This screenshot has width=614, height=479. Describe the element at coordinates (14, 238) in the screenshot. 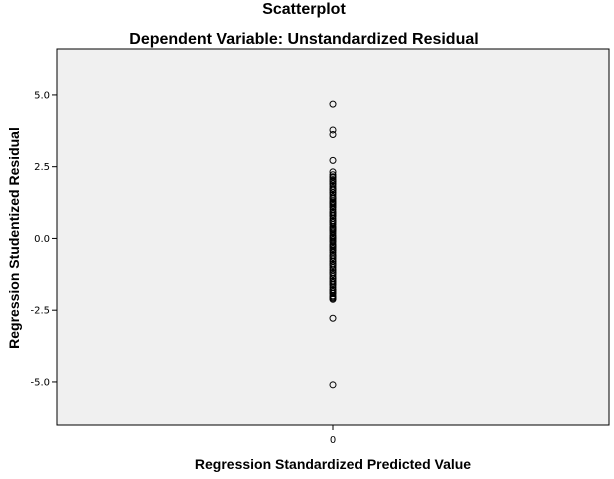

I see `y-axis-title: Regression Studentized Residual` at that location.